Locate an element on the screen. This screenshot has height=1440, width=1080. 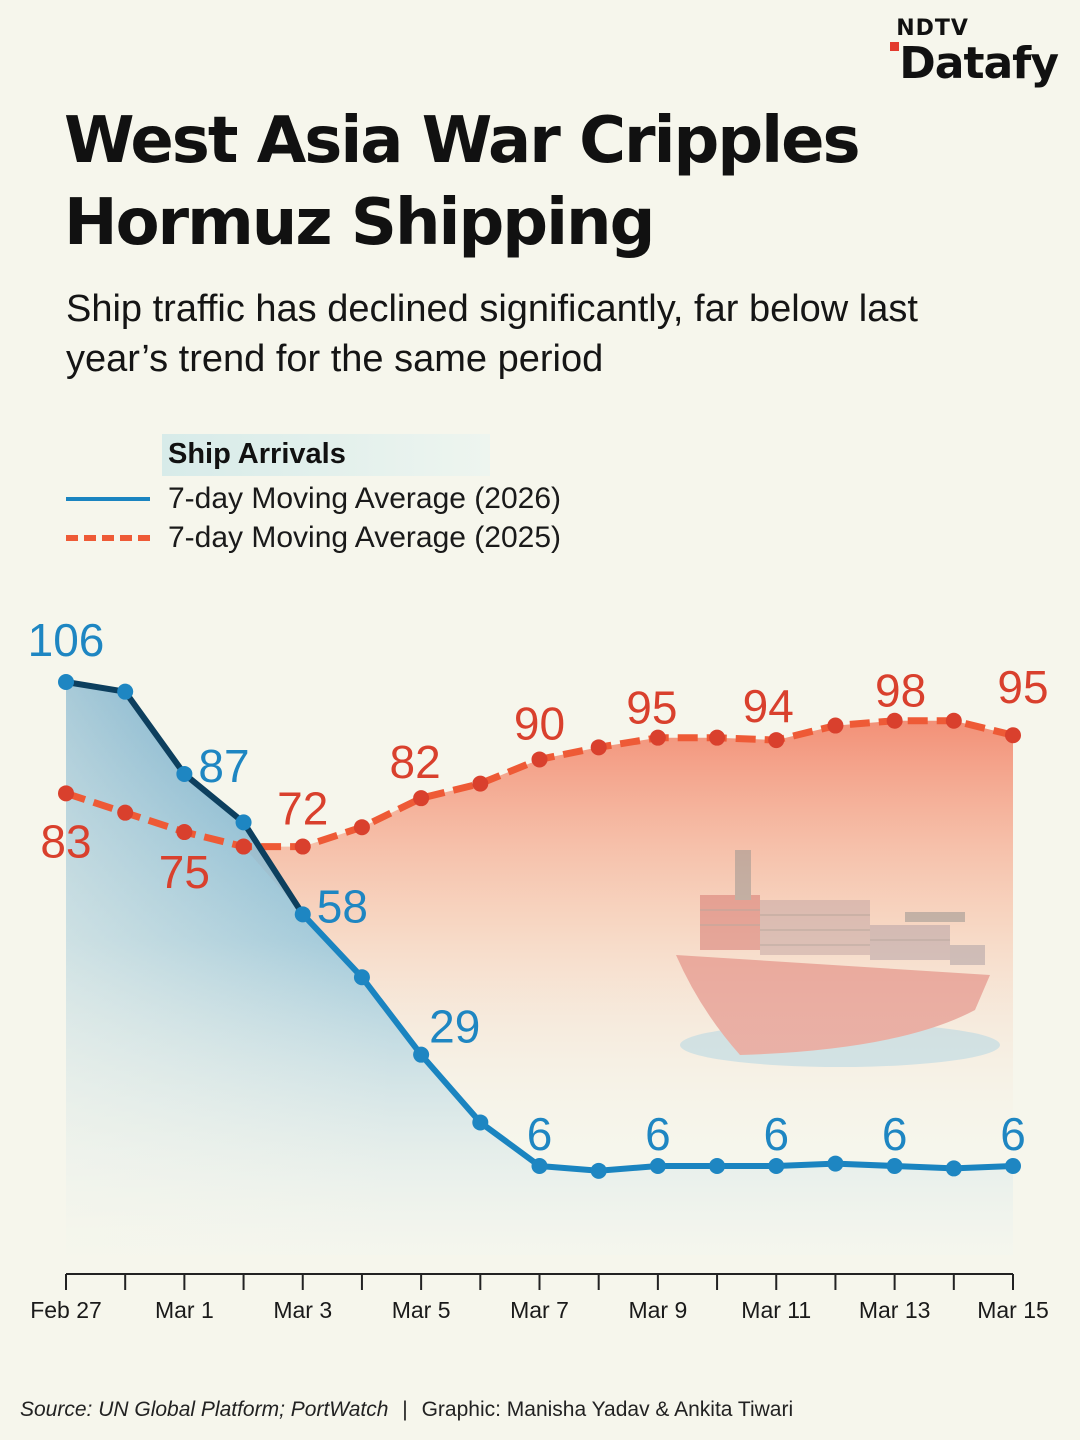
x-tick-label: Feb 27 is located at coordinates (66, 1310).